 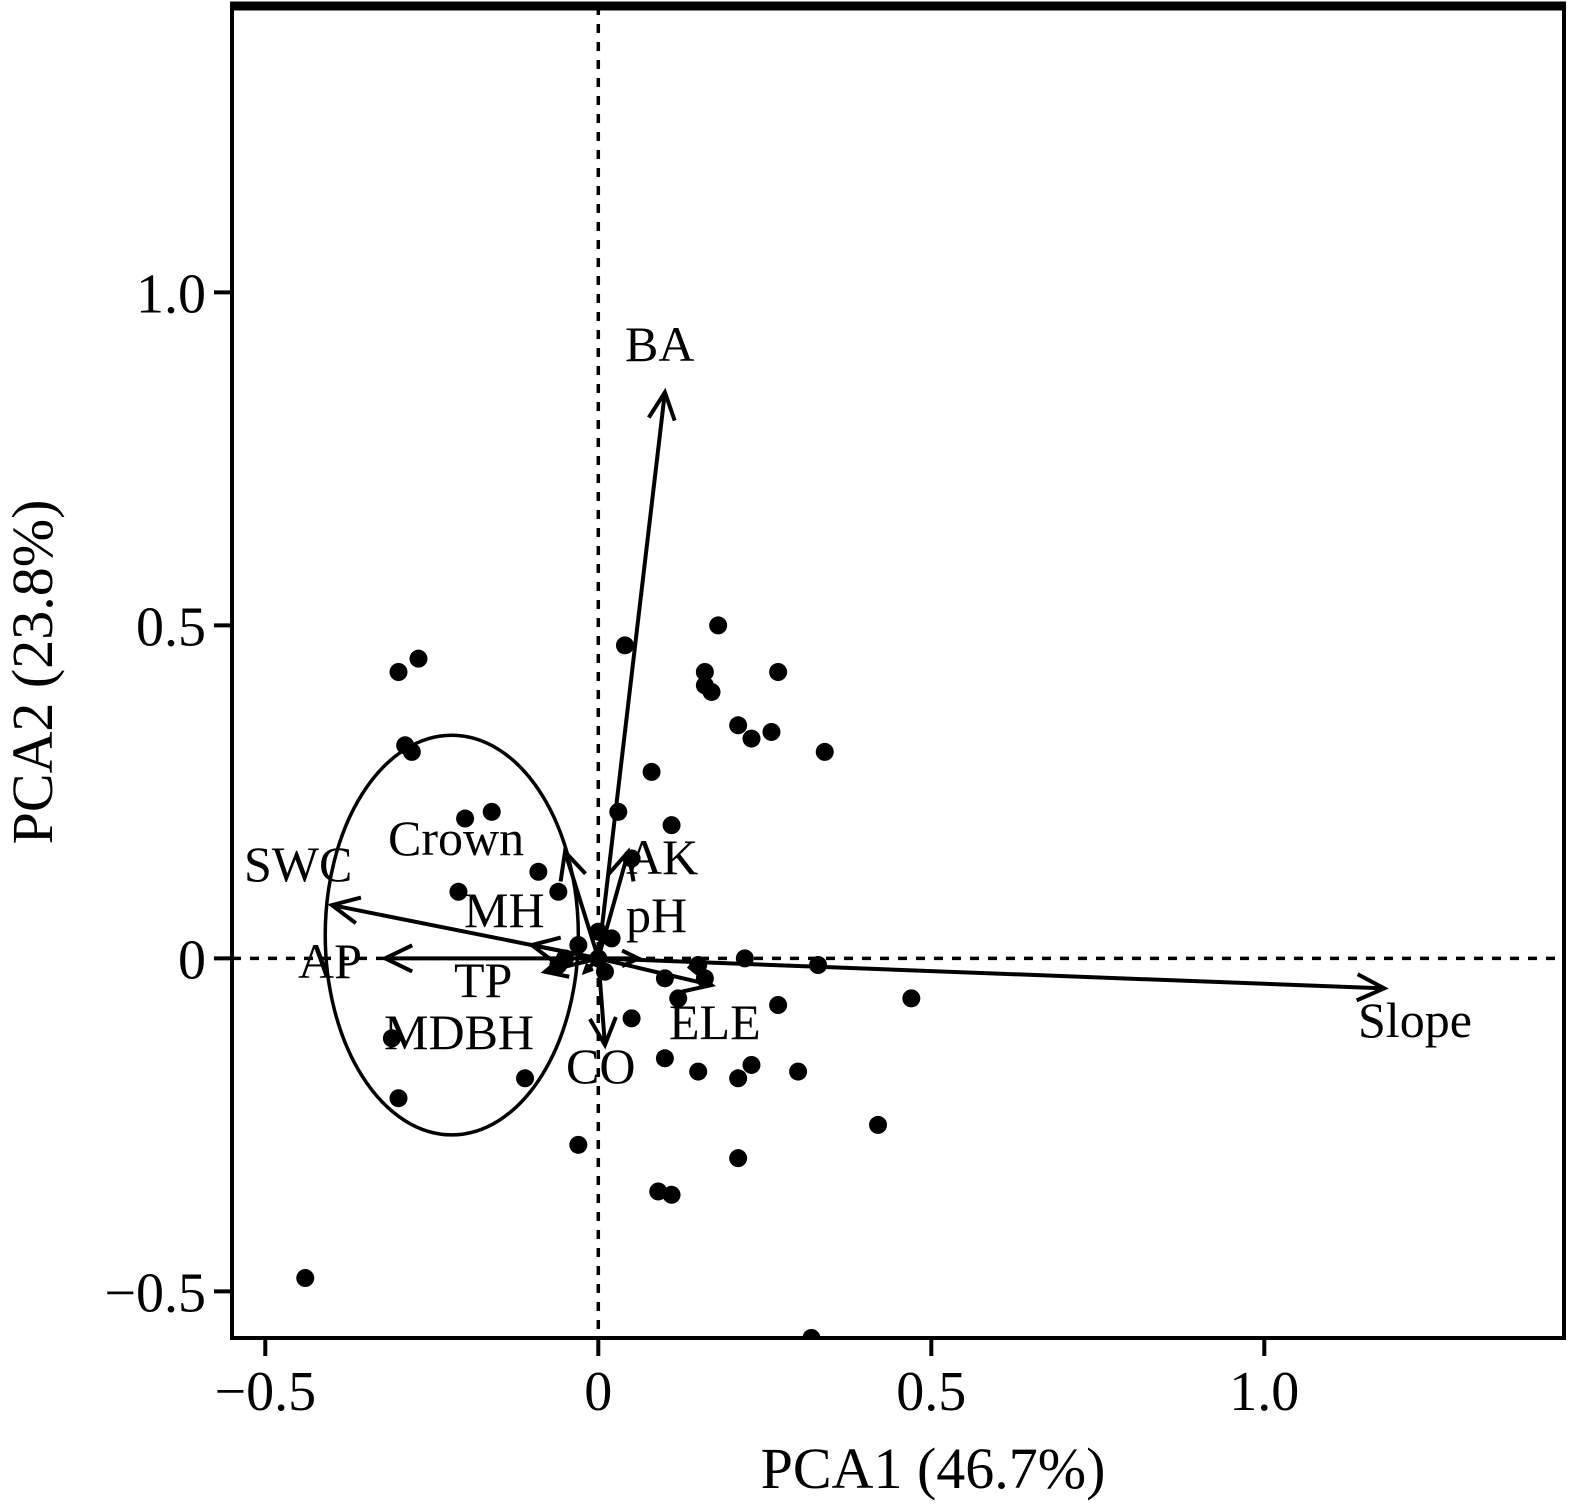 What do you see at coordinates (483, 980) in the screenshot?
I see `vector-label-tp: TP` at bounding box center [483, 980].